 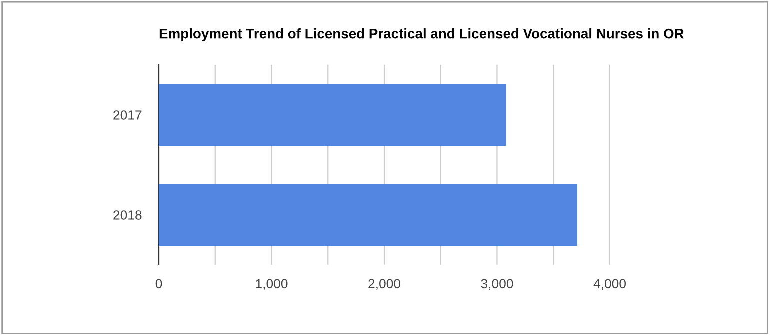 I want to click on x-tick-label: 1,000, so click(x=272, y=284).